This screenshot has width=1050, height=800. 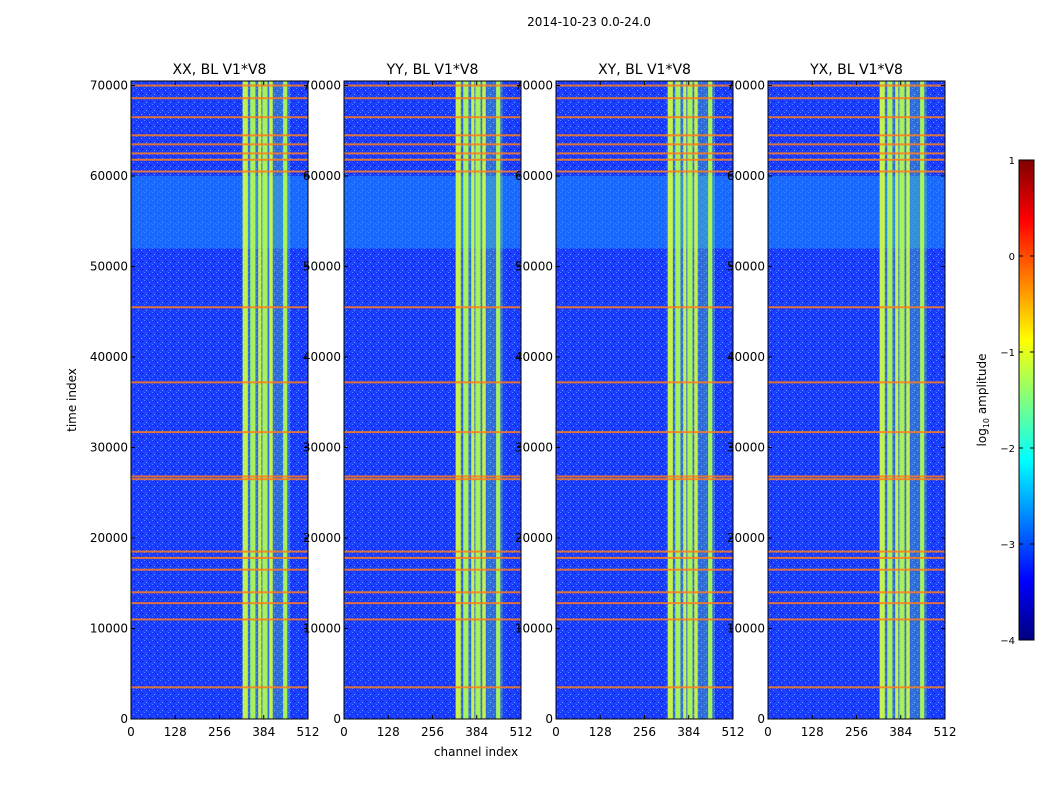 I want to click on panel-title: YY, BL V1*V8, so click(x=432, y=70).